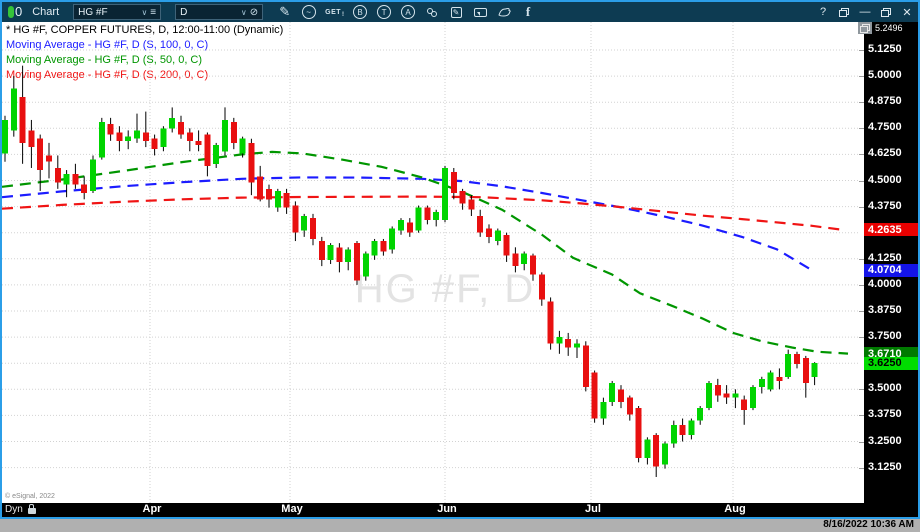 This screenshot has width=920, height=532. I want to click on window-controls: ? — ✕, so click(865, 12).